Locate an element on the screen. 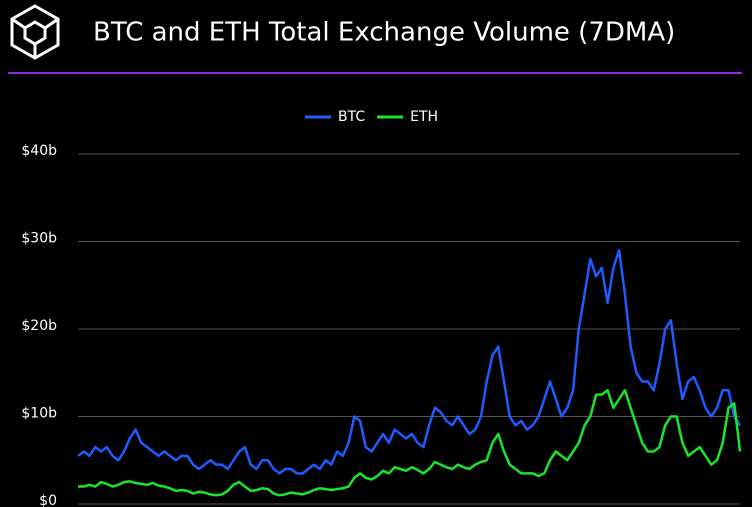 This screenshot has width=752, height=507. y-tick-label: $10b is located at coordinates (39, 414).